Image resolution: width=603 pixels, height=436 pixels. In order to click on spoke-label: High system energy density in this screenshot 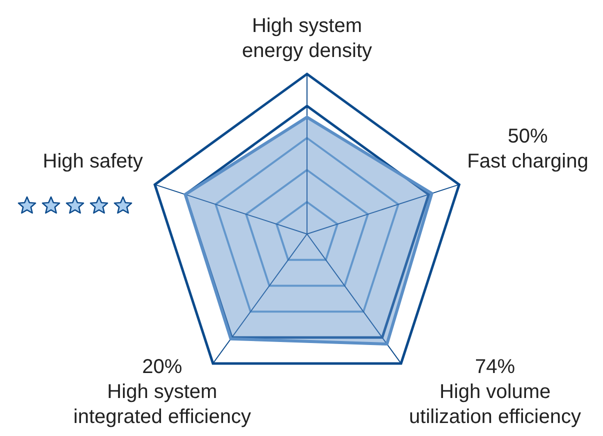, I will do `click(307, 38)`.